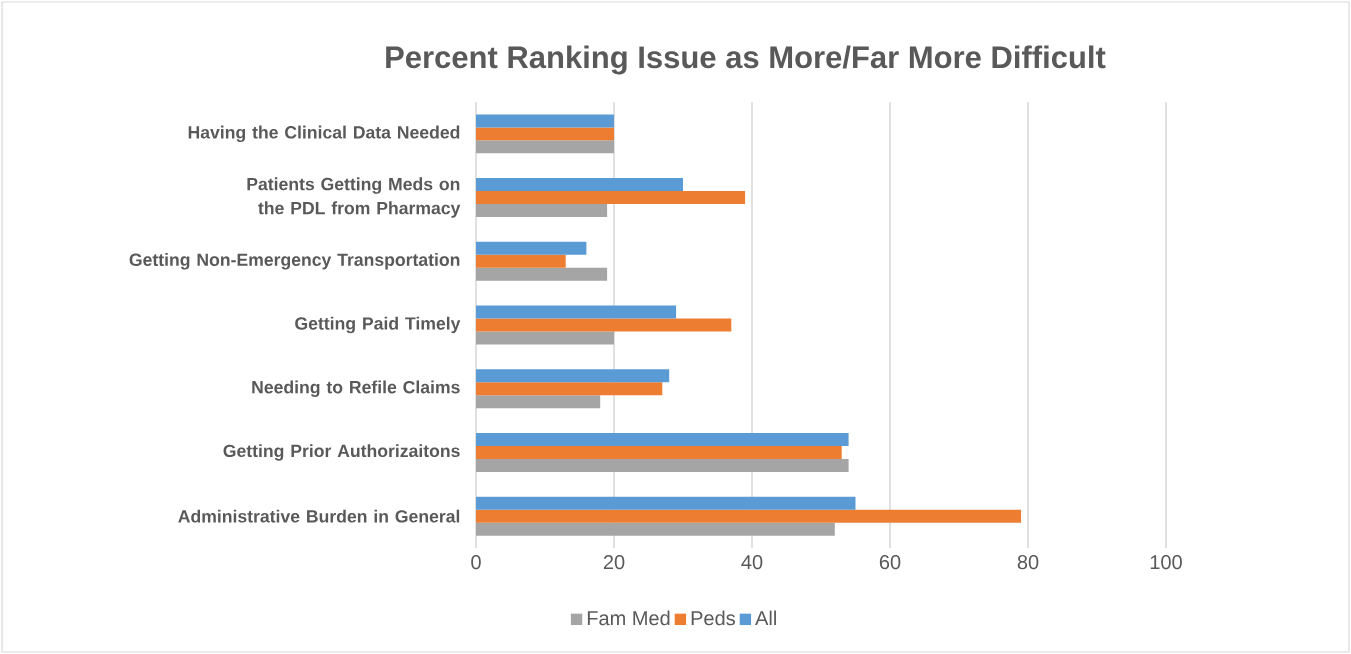  I want to click on y-tick-label: Patients Getting Meds on the PDL from Pharmacy, so click(354, 197).